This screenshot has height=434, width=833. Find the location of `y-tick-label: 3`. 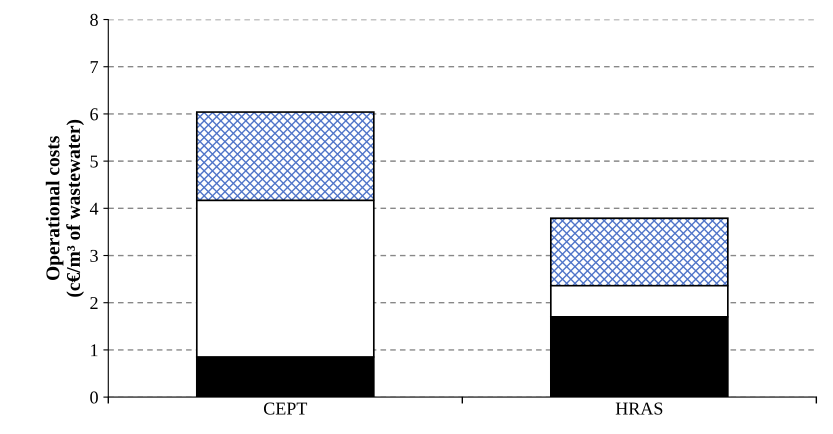

y-tick-label: 3 is located at coordinates (94, 256).